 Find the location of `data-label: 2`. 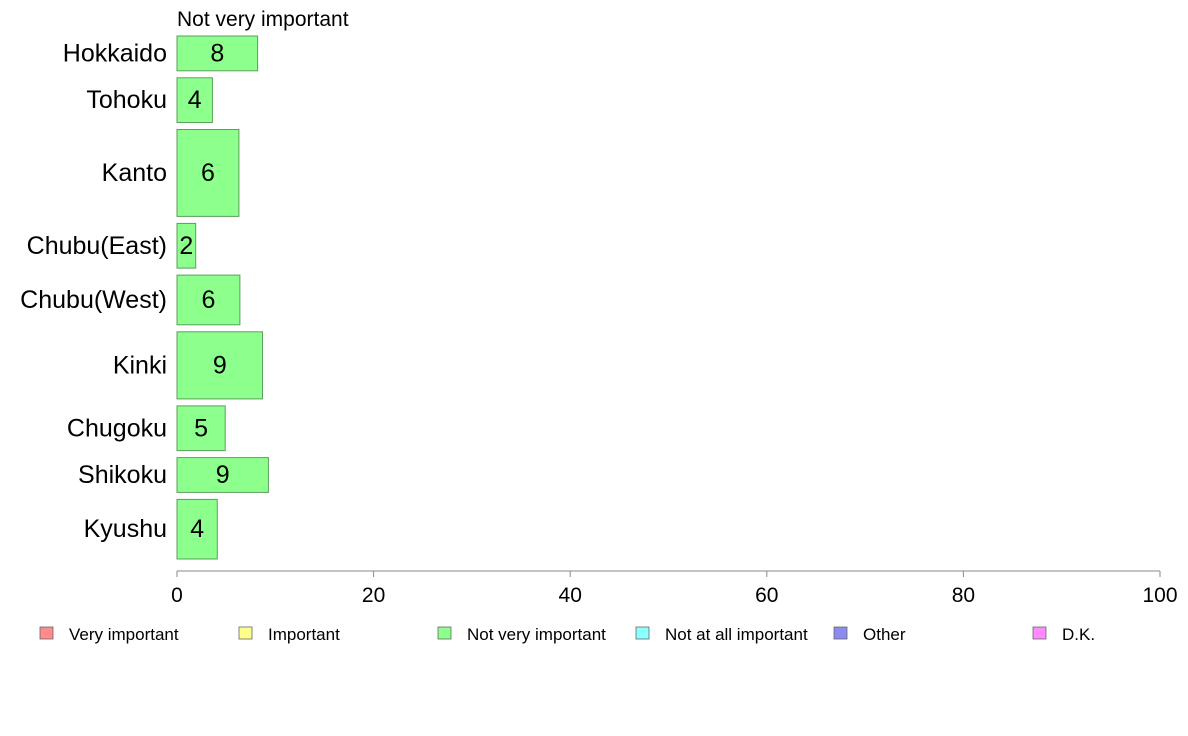

data-label: 2 is located at coordinates (186, 246).